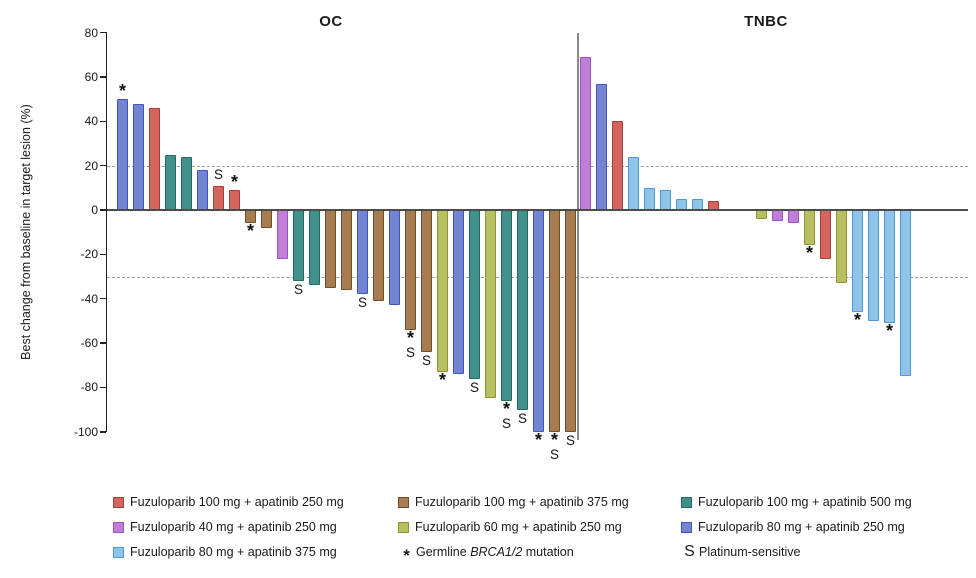 This screenshot has height=578, width=976. What do you see at coordinates (522, 502) in the screenshot?
I see `legend-label: Fuzuloparib 100 mg + apatinib 375 mg` at bounding box center [522, 502].